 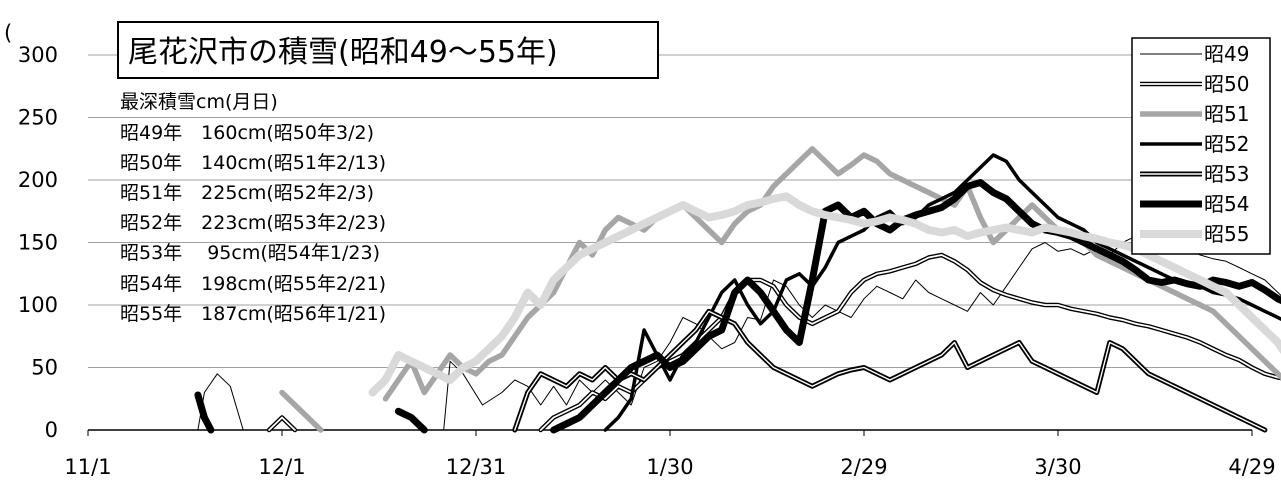 I want to click on legend-label: 昭49, so click(x=1226, y=54).